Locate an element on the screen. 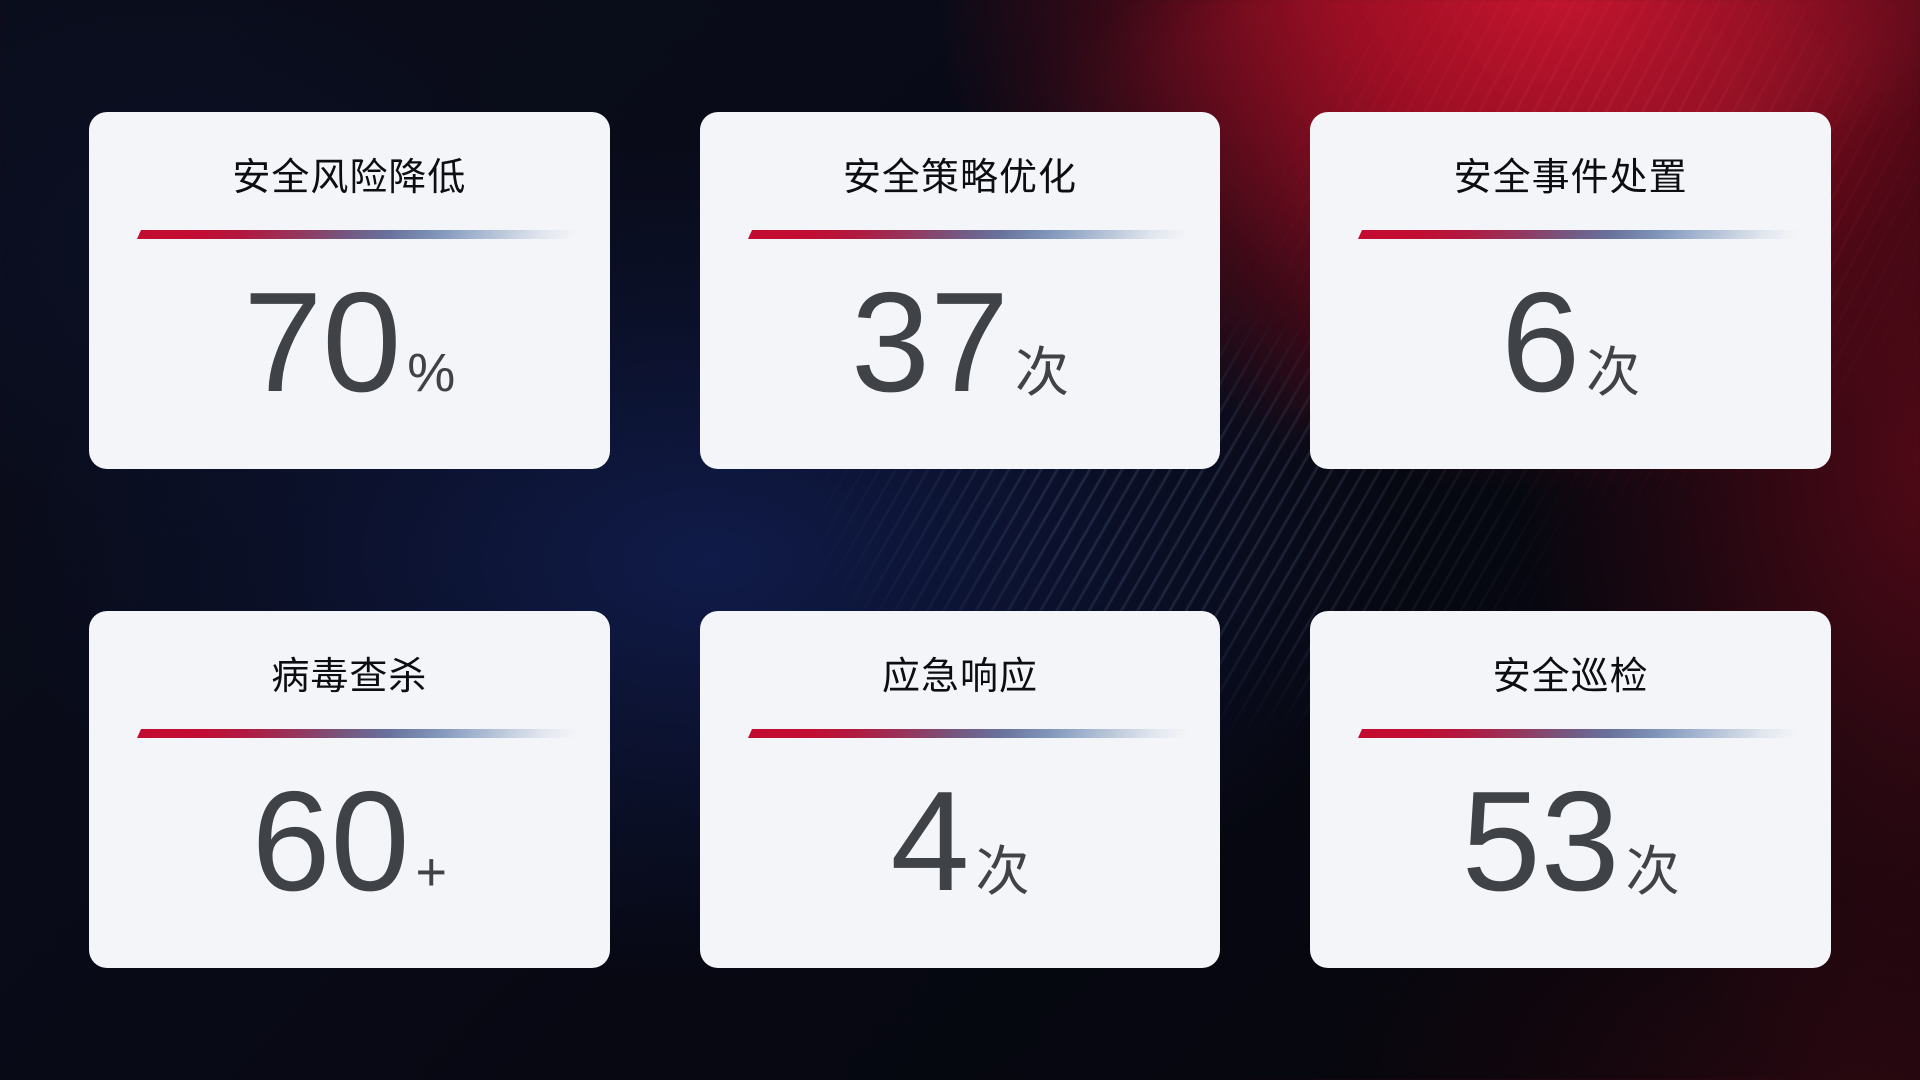 The image size is (1920, 1080). card-title: 应急响应 is located at coordinates (959, 677).